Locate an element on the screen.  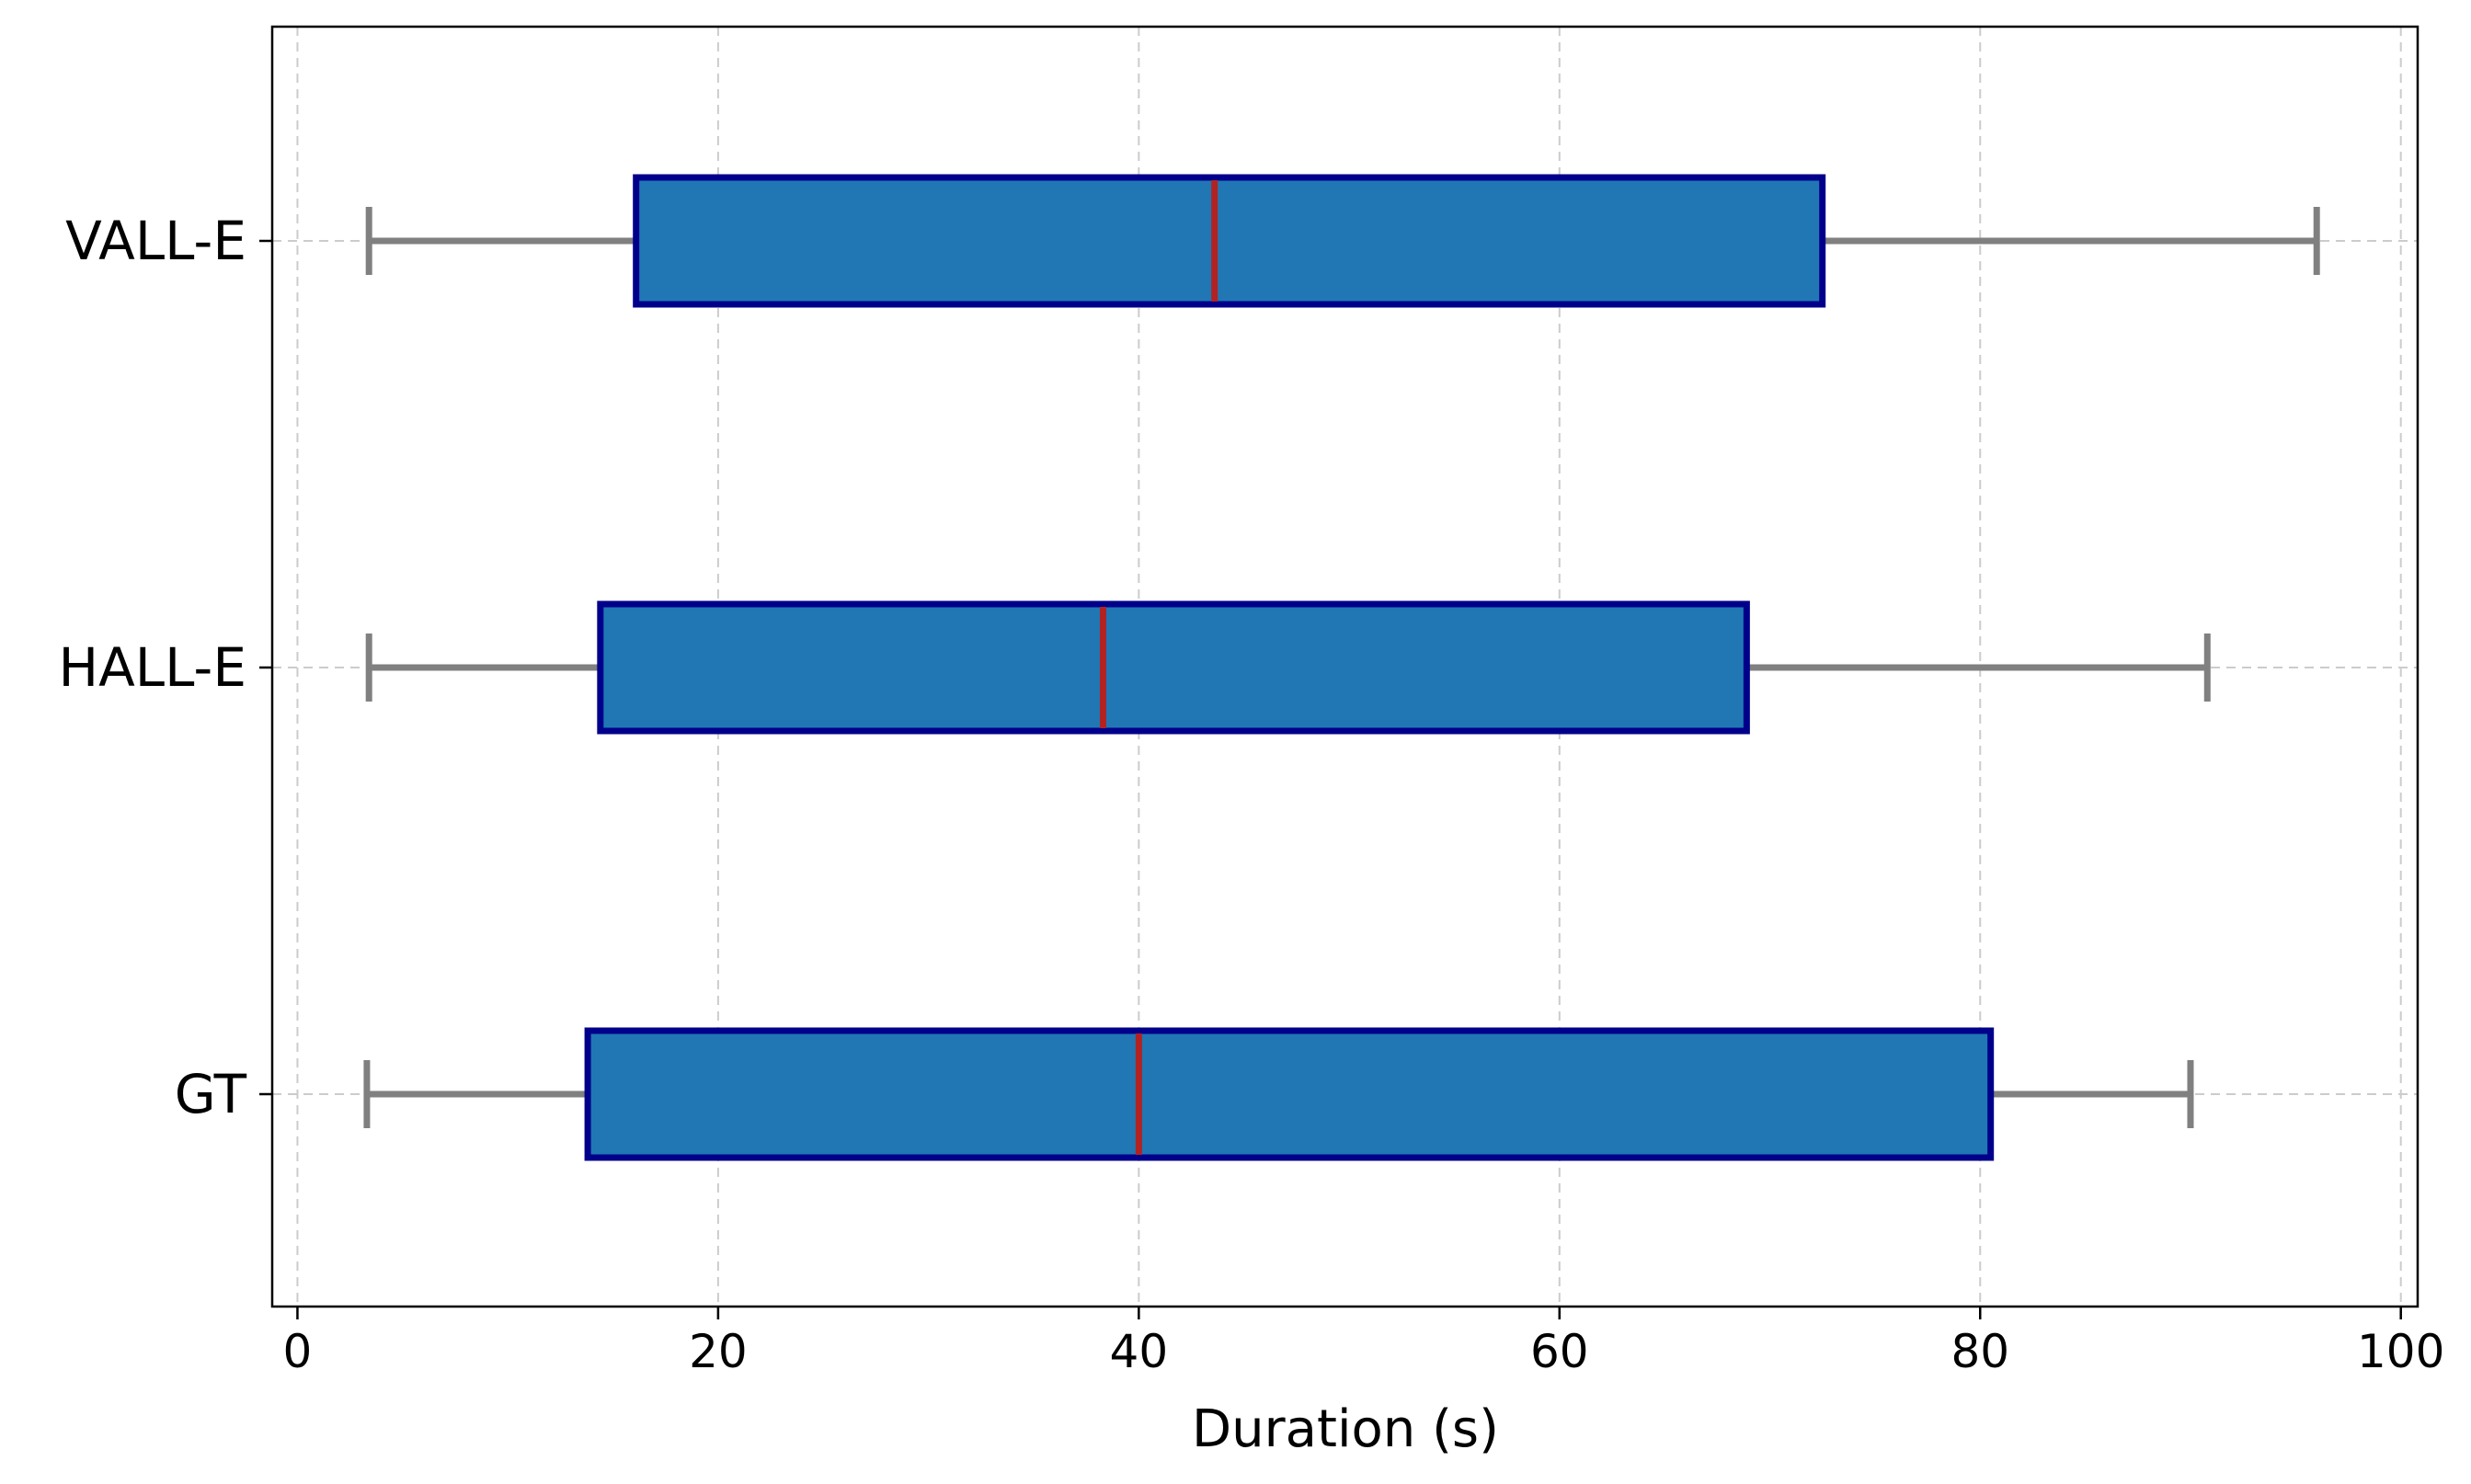
y-tick-label: GT is located at coordinates (211, 1094).